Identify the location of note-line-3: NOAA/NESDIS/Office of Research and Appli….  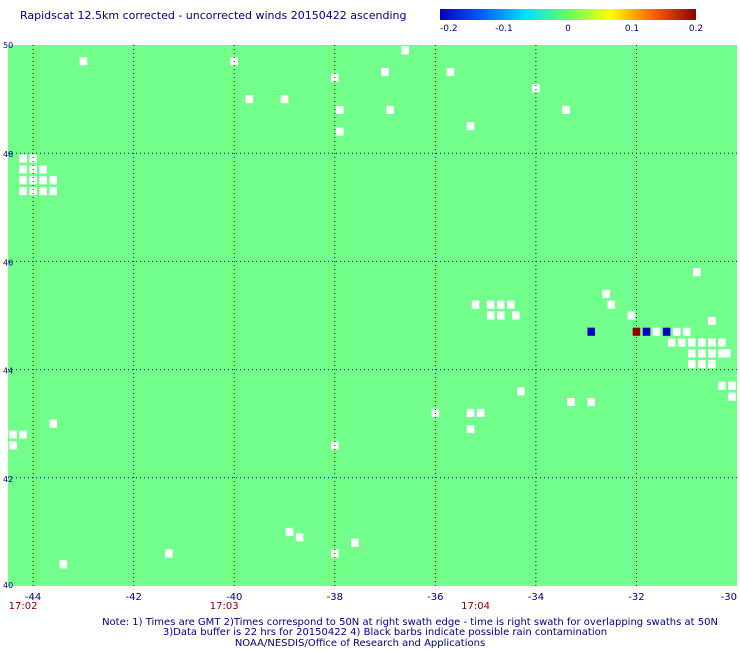
(360, 643).